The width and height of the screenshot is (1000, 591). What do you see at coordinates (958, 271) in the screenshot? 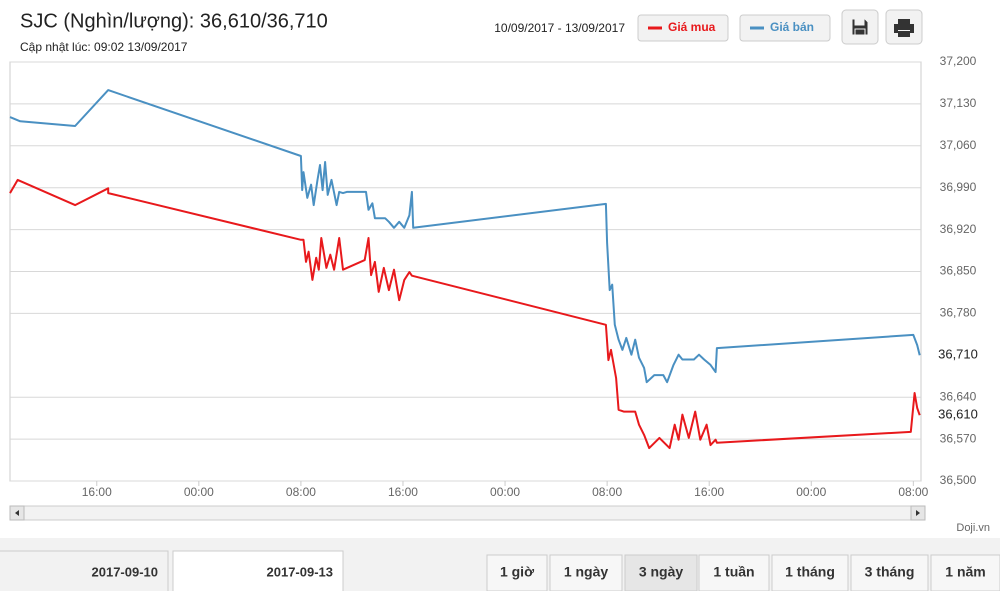
I see `y-tick-label: 36,850` at bounding box center [958, 271].